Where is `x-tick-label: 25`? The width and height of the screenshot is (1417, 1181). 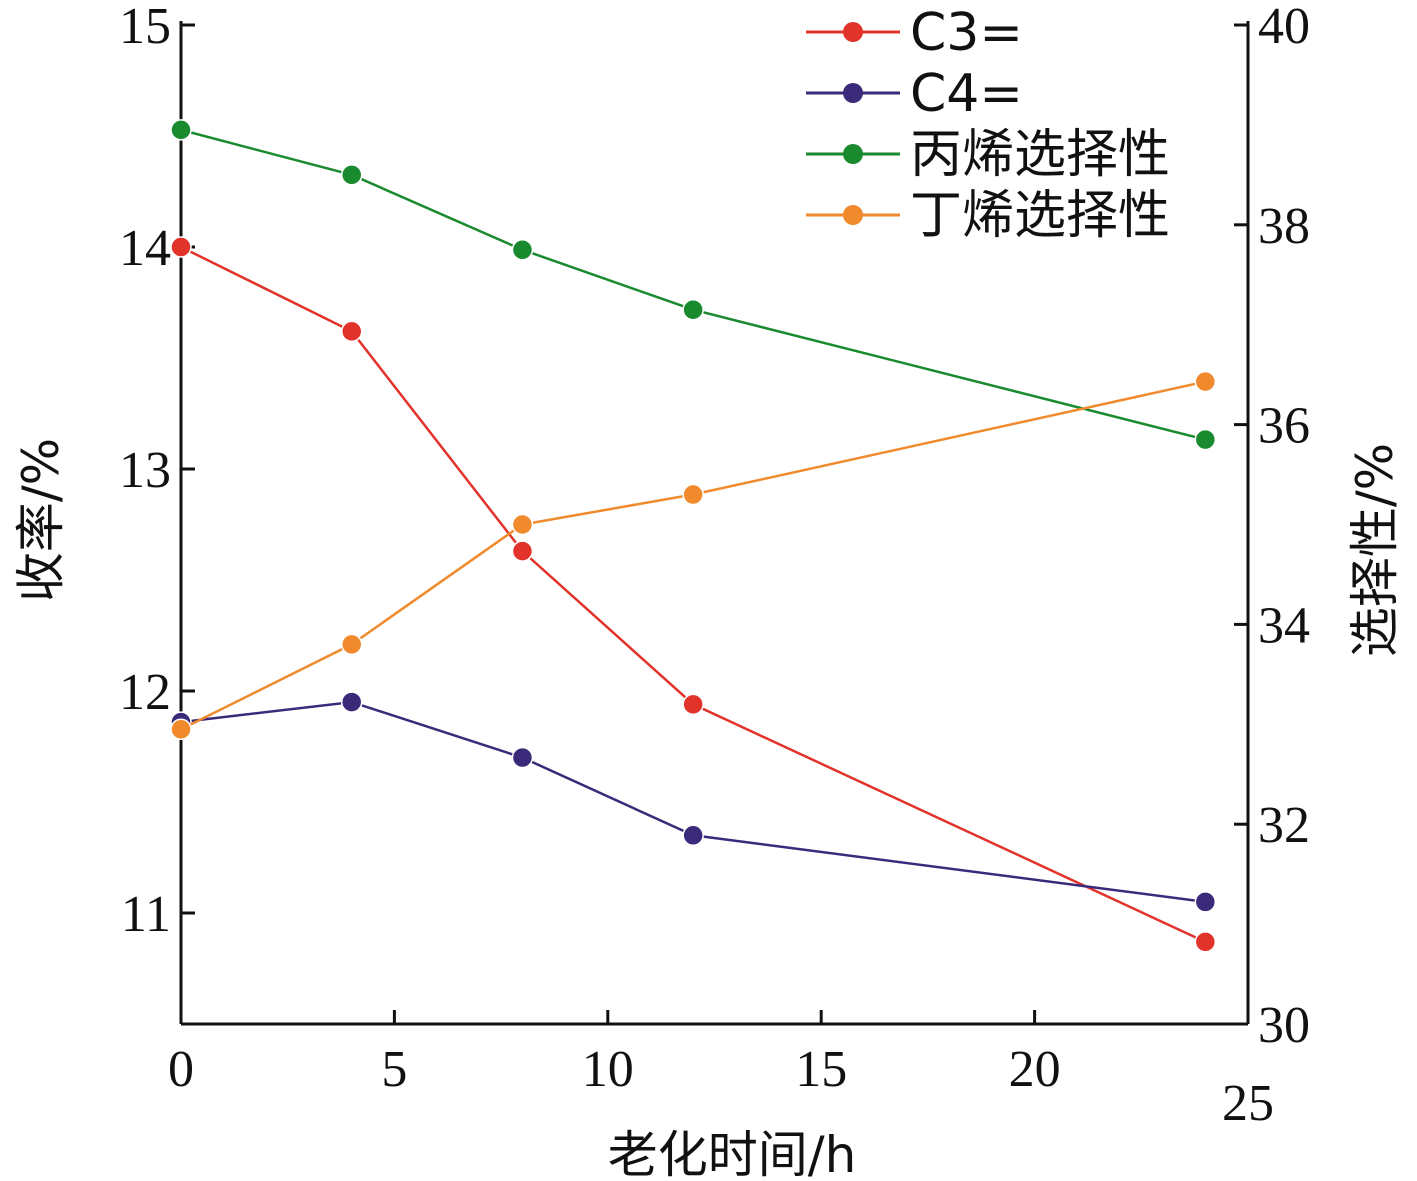 x-tick-label: 25 is located at coordinates (1248, 1103).